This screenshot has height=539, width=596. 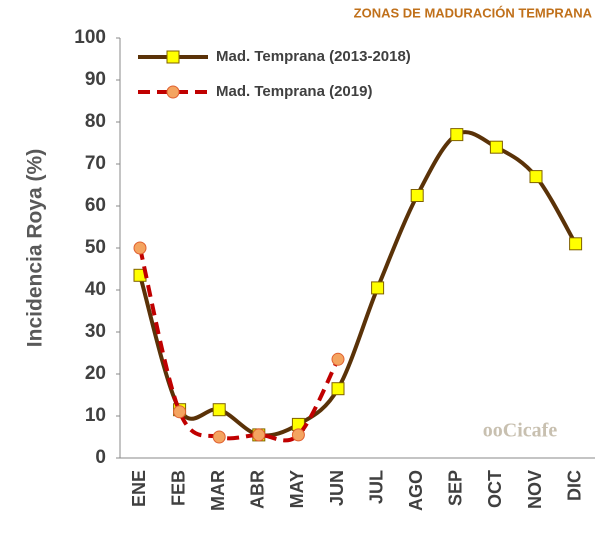 What do you see at coordinates (535, 489) in the screenshot?
I see `x-tick-label: NOV` at bounding box center [535, 489].